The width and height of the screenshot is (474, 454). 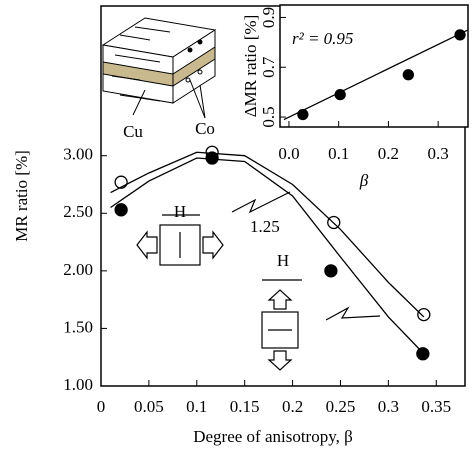 I want to click on y-tick-label: 0.5, so click(x=268, y=116).